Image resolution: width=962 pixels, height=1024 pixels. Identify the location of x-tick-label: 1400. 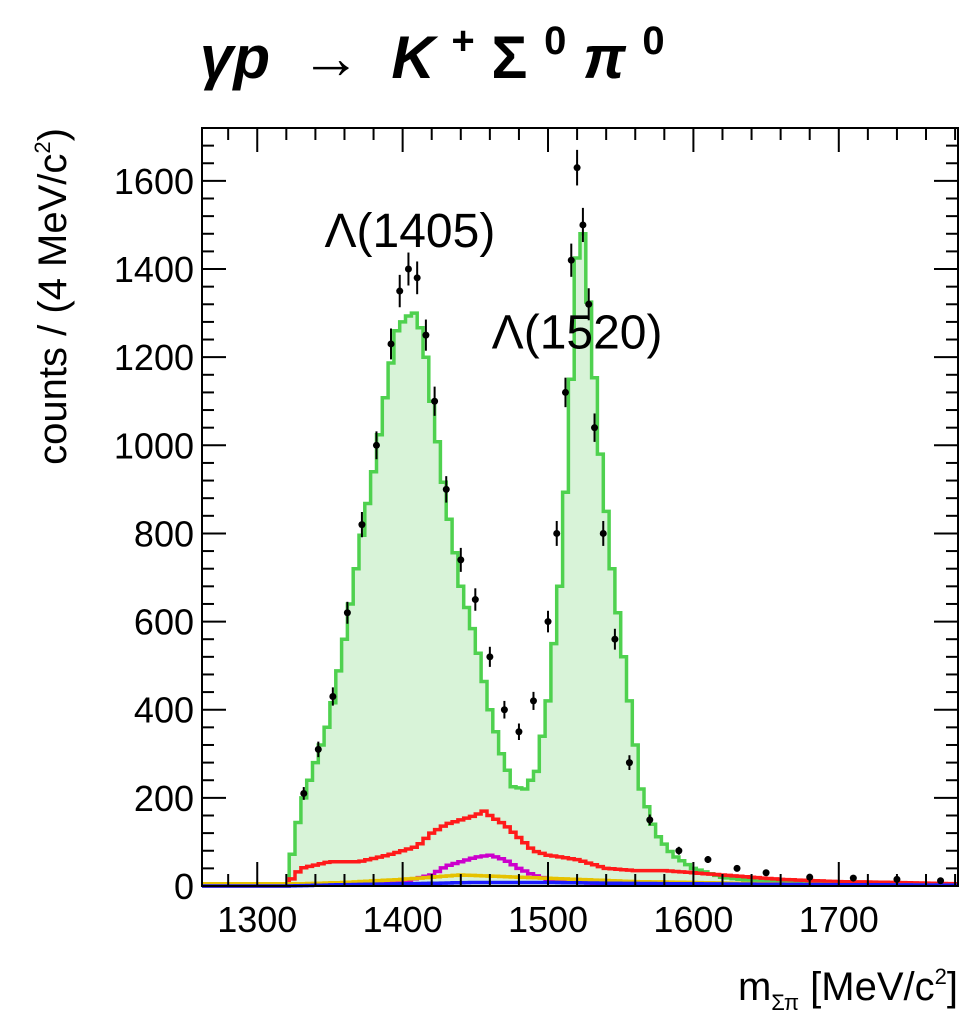
(403, 919).